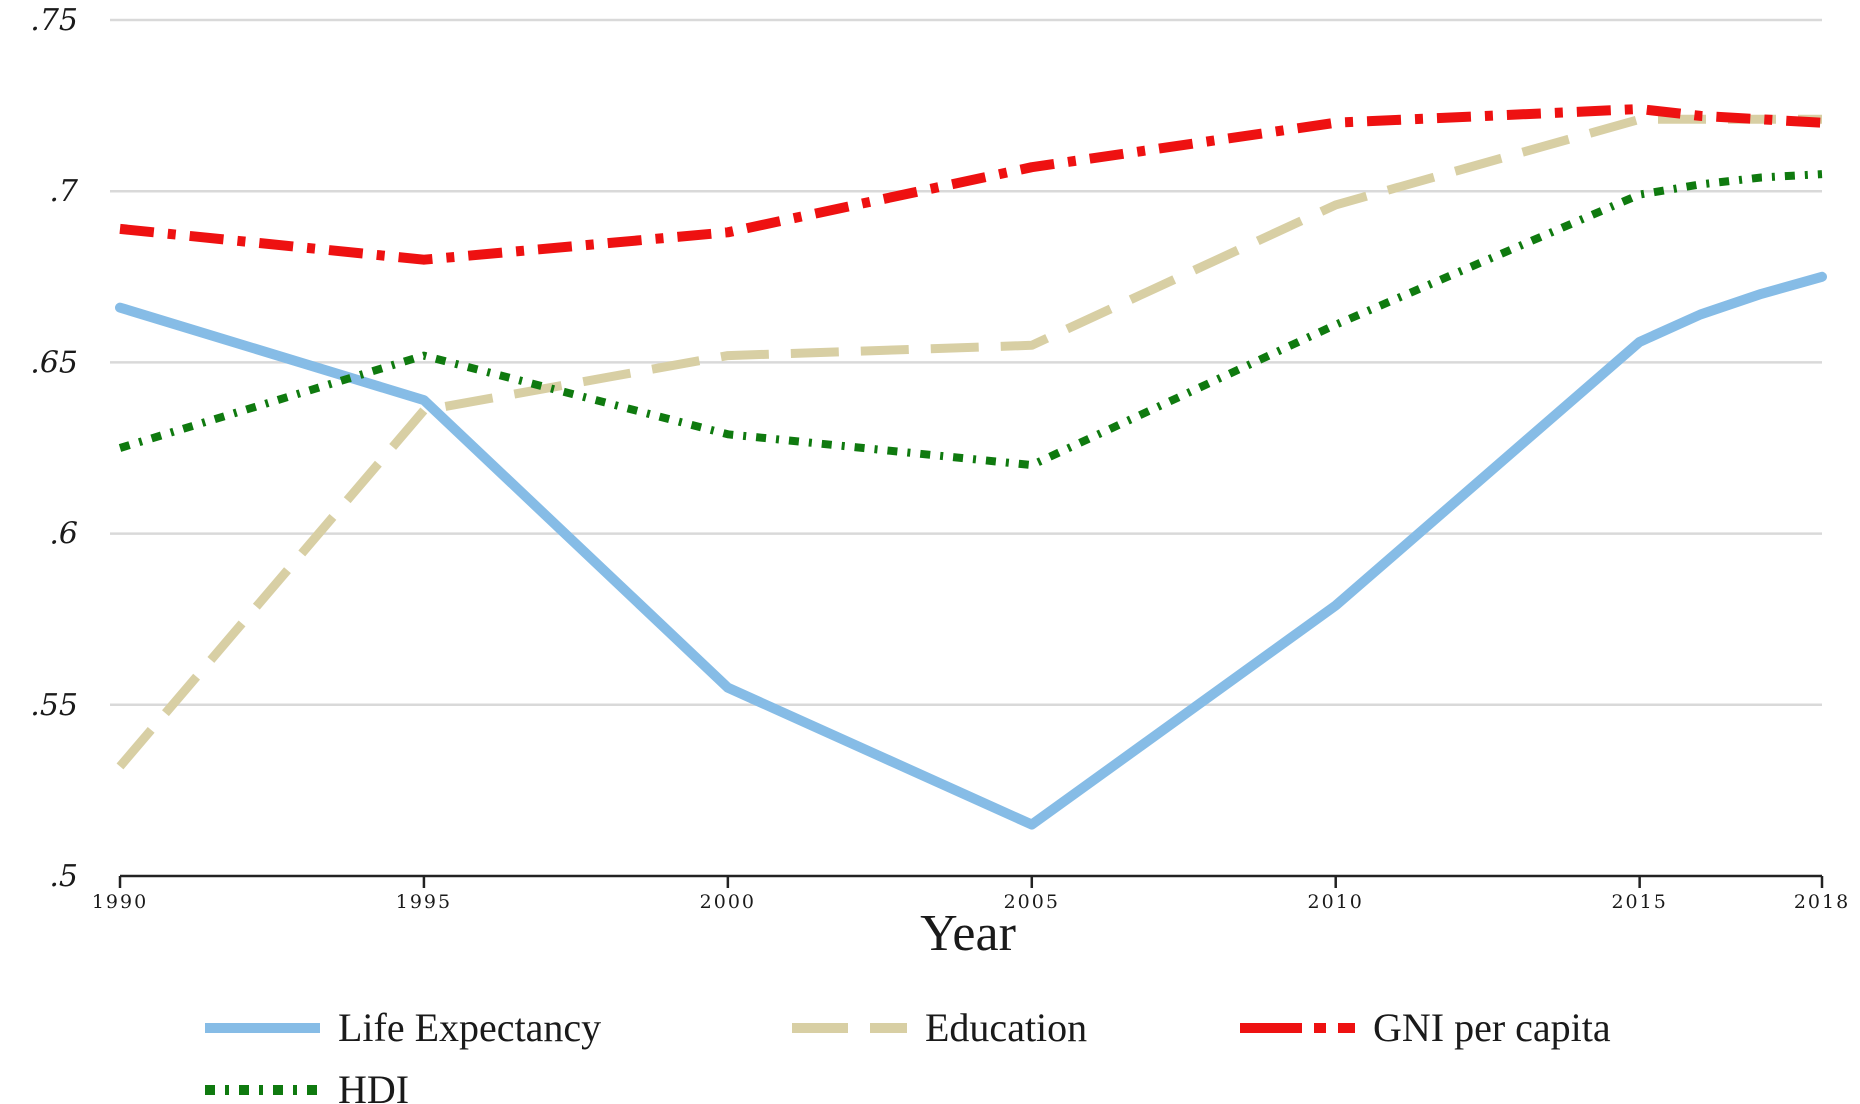  I want to click on legend-label: GNI per capita, so click(1492, 1027).